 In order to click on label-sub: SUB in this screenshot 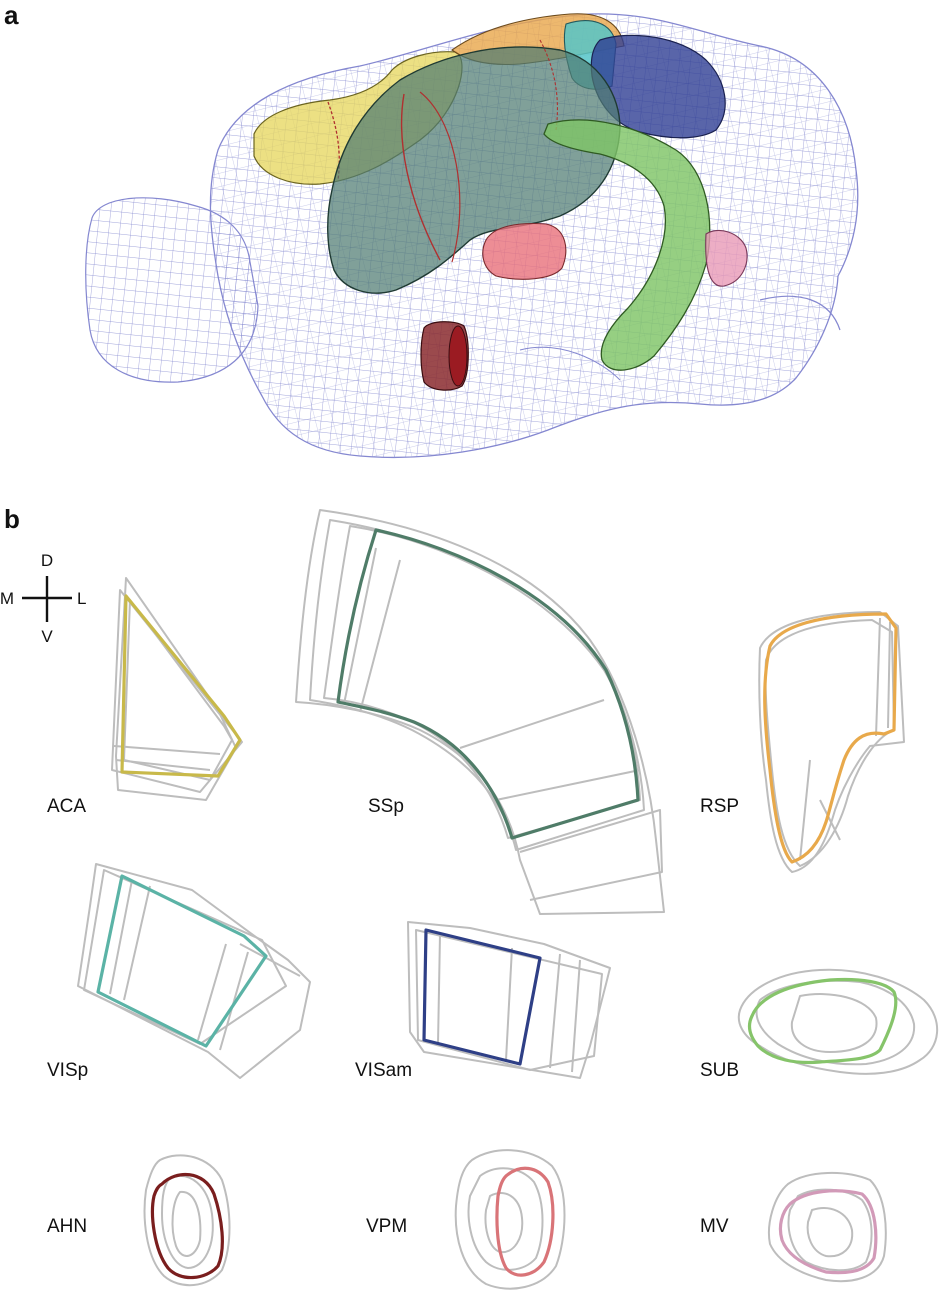, I will do `click(719, 1070)`.